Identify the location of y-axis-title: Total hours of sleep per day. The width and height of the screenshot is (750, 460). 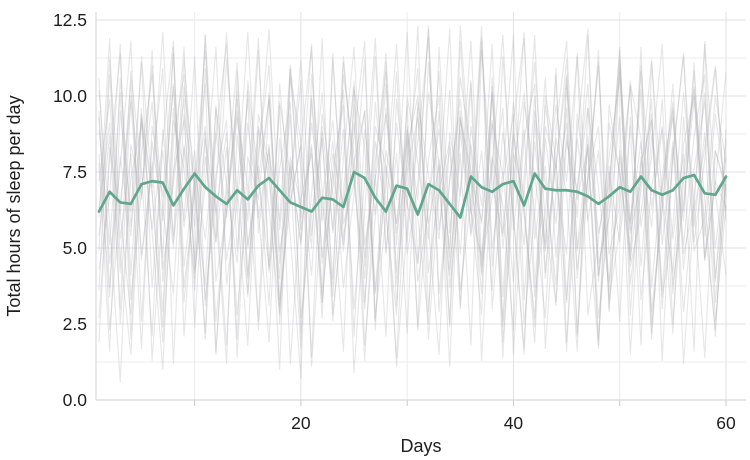
(14, 205).